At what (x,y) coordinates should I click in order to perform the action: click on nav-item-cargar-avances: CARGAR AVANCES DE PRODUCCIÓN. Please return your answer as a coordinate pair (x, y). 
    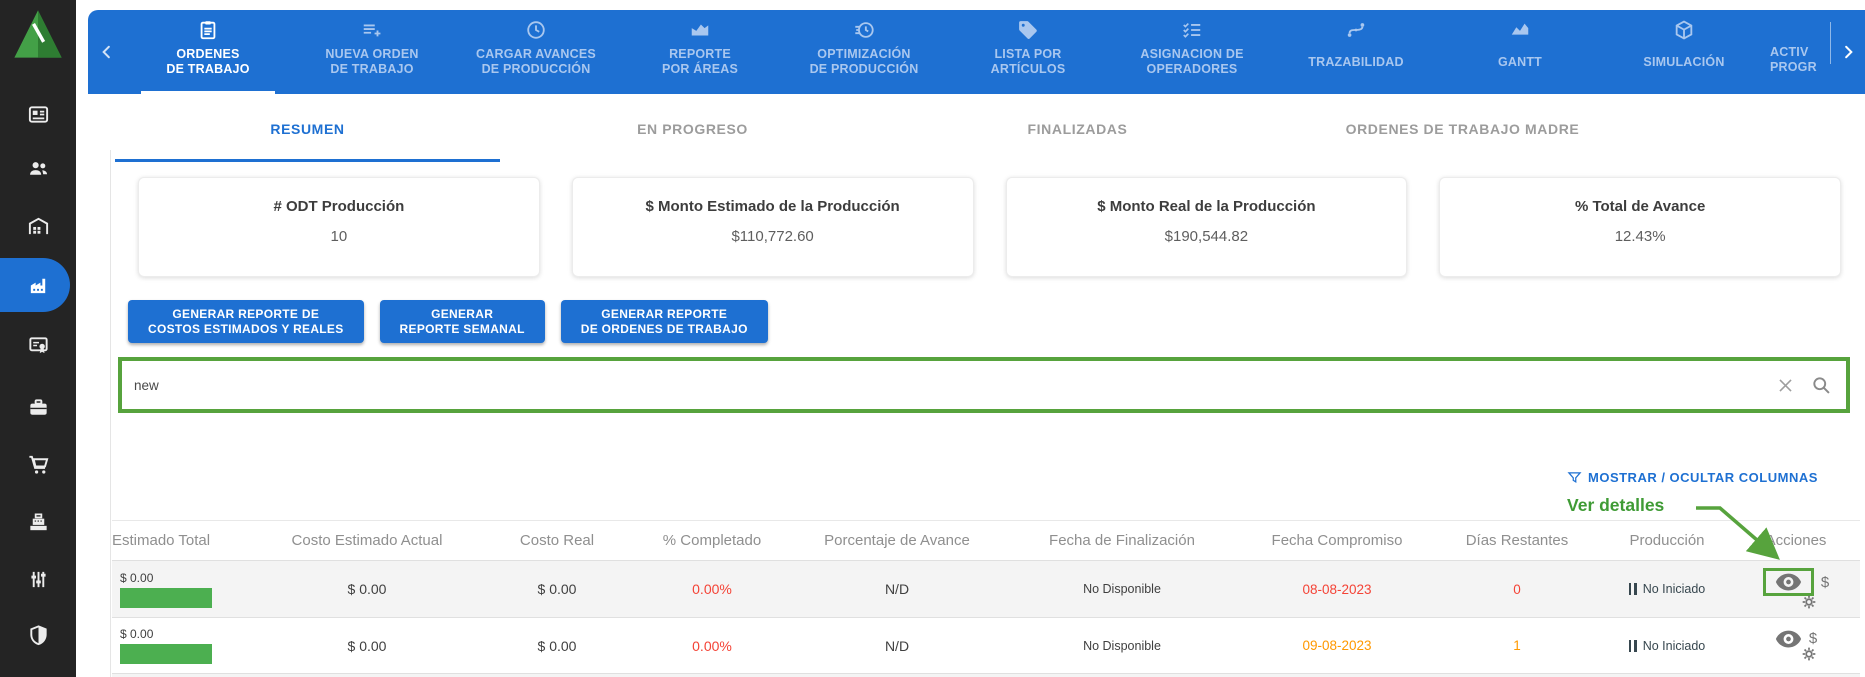
    Looking at the image, I should click on (536, 52).